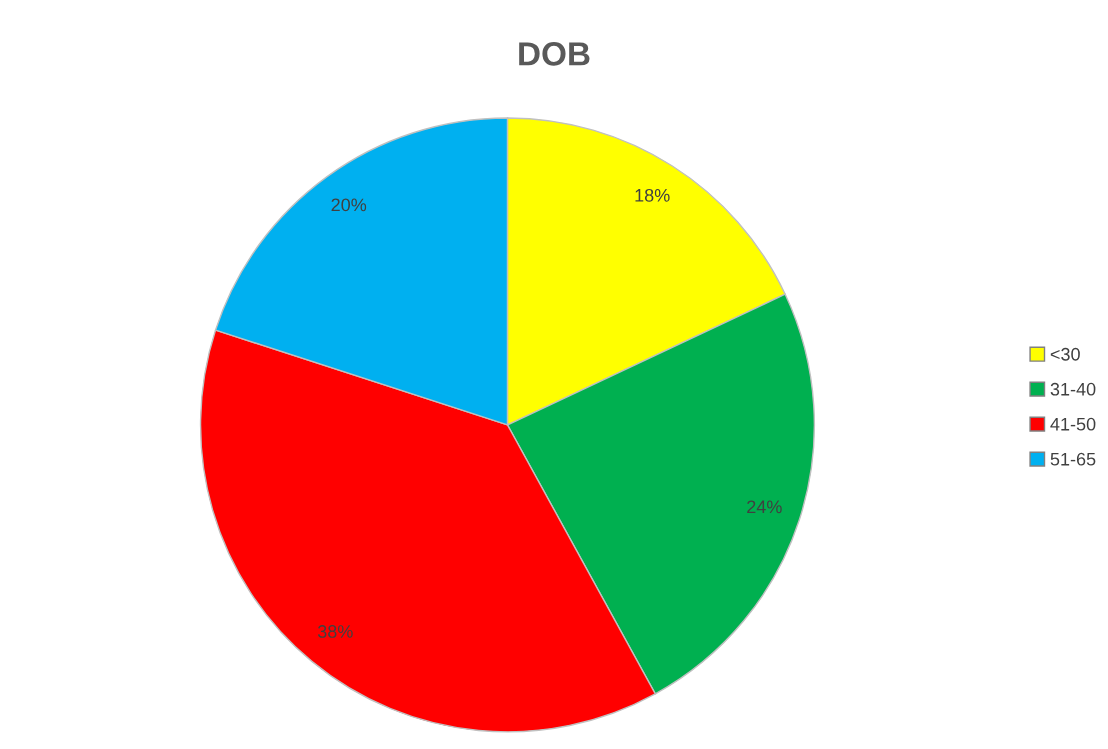  Describe the element at coordinates (1073, 389) in the screenshot. I see `legend-label: 31-40` at that location.